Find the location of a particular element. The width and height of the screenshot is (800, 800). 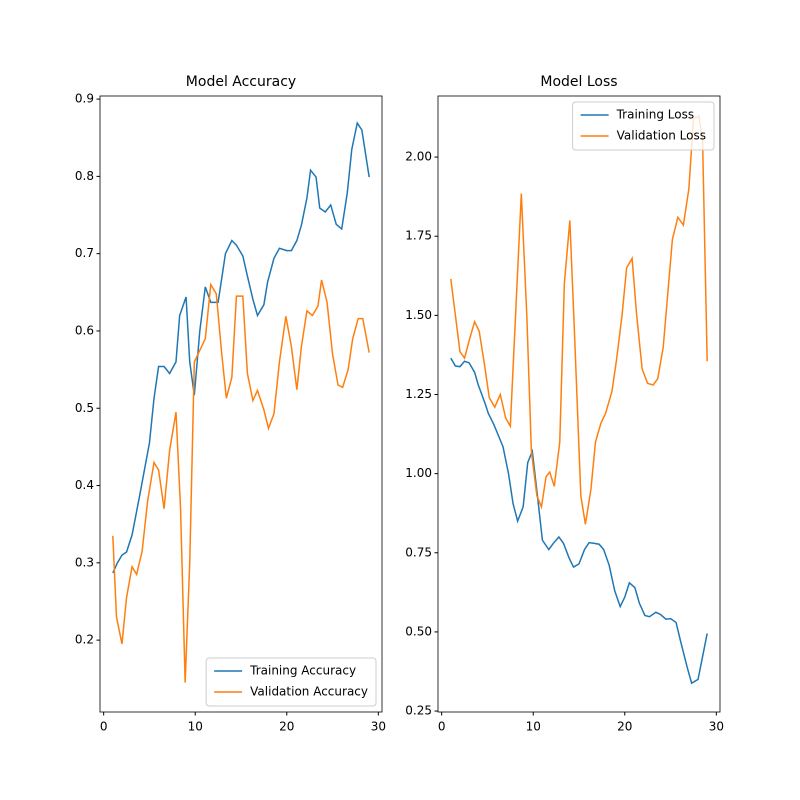

y-tick-label: 0.25 is located at coordinates (418, 711).